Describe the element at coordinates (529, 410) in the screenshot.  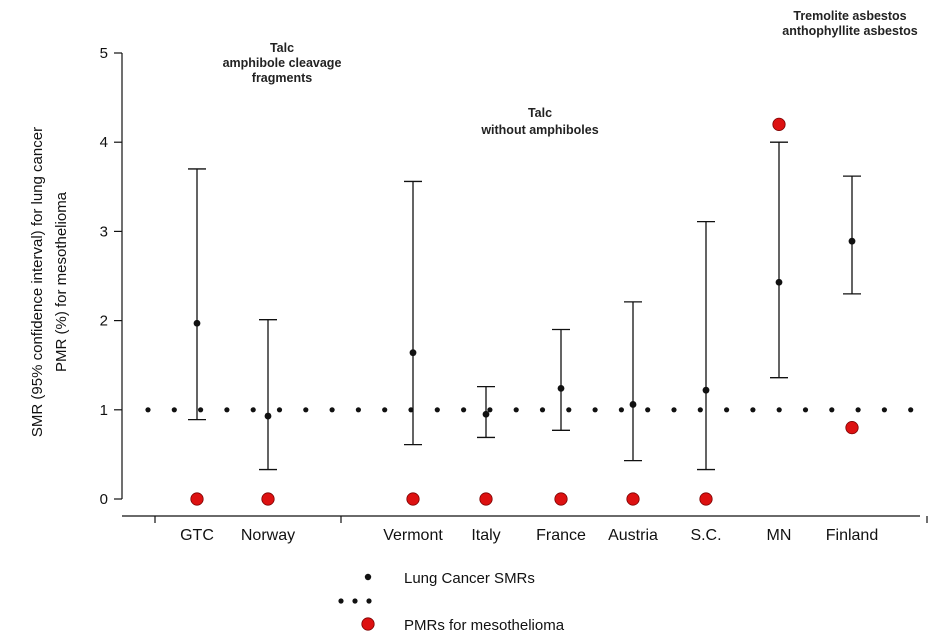
I see `reference-line` at that location.